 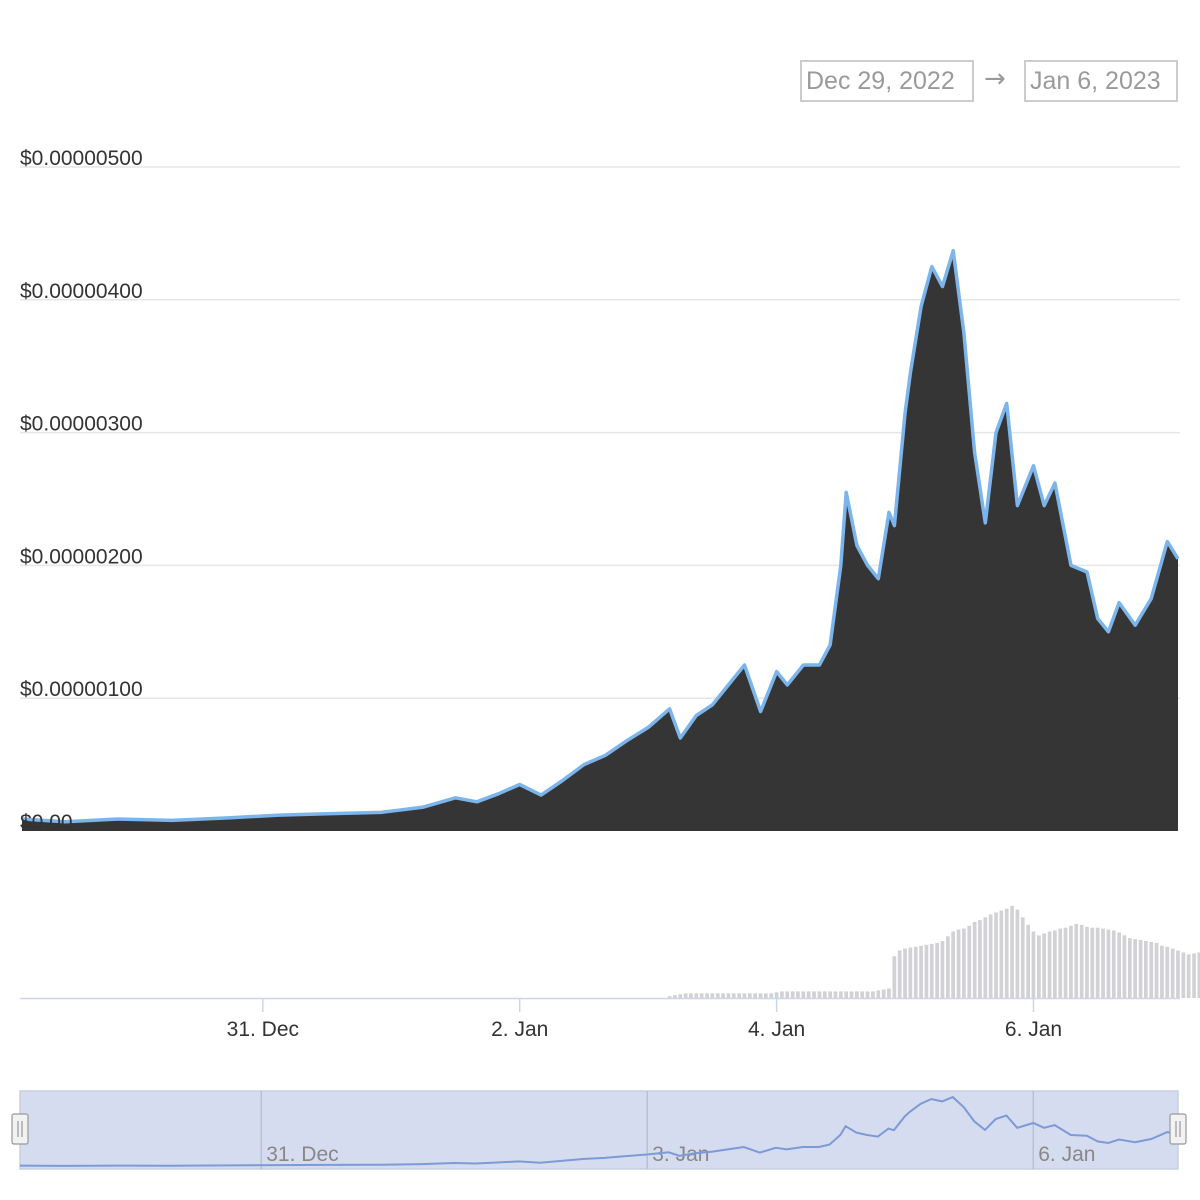 I want to click on navigator: 31. Dec 3. Jan 6. Jan, so click(x=599, y=1130).